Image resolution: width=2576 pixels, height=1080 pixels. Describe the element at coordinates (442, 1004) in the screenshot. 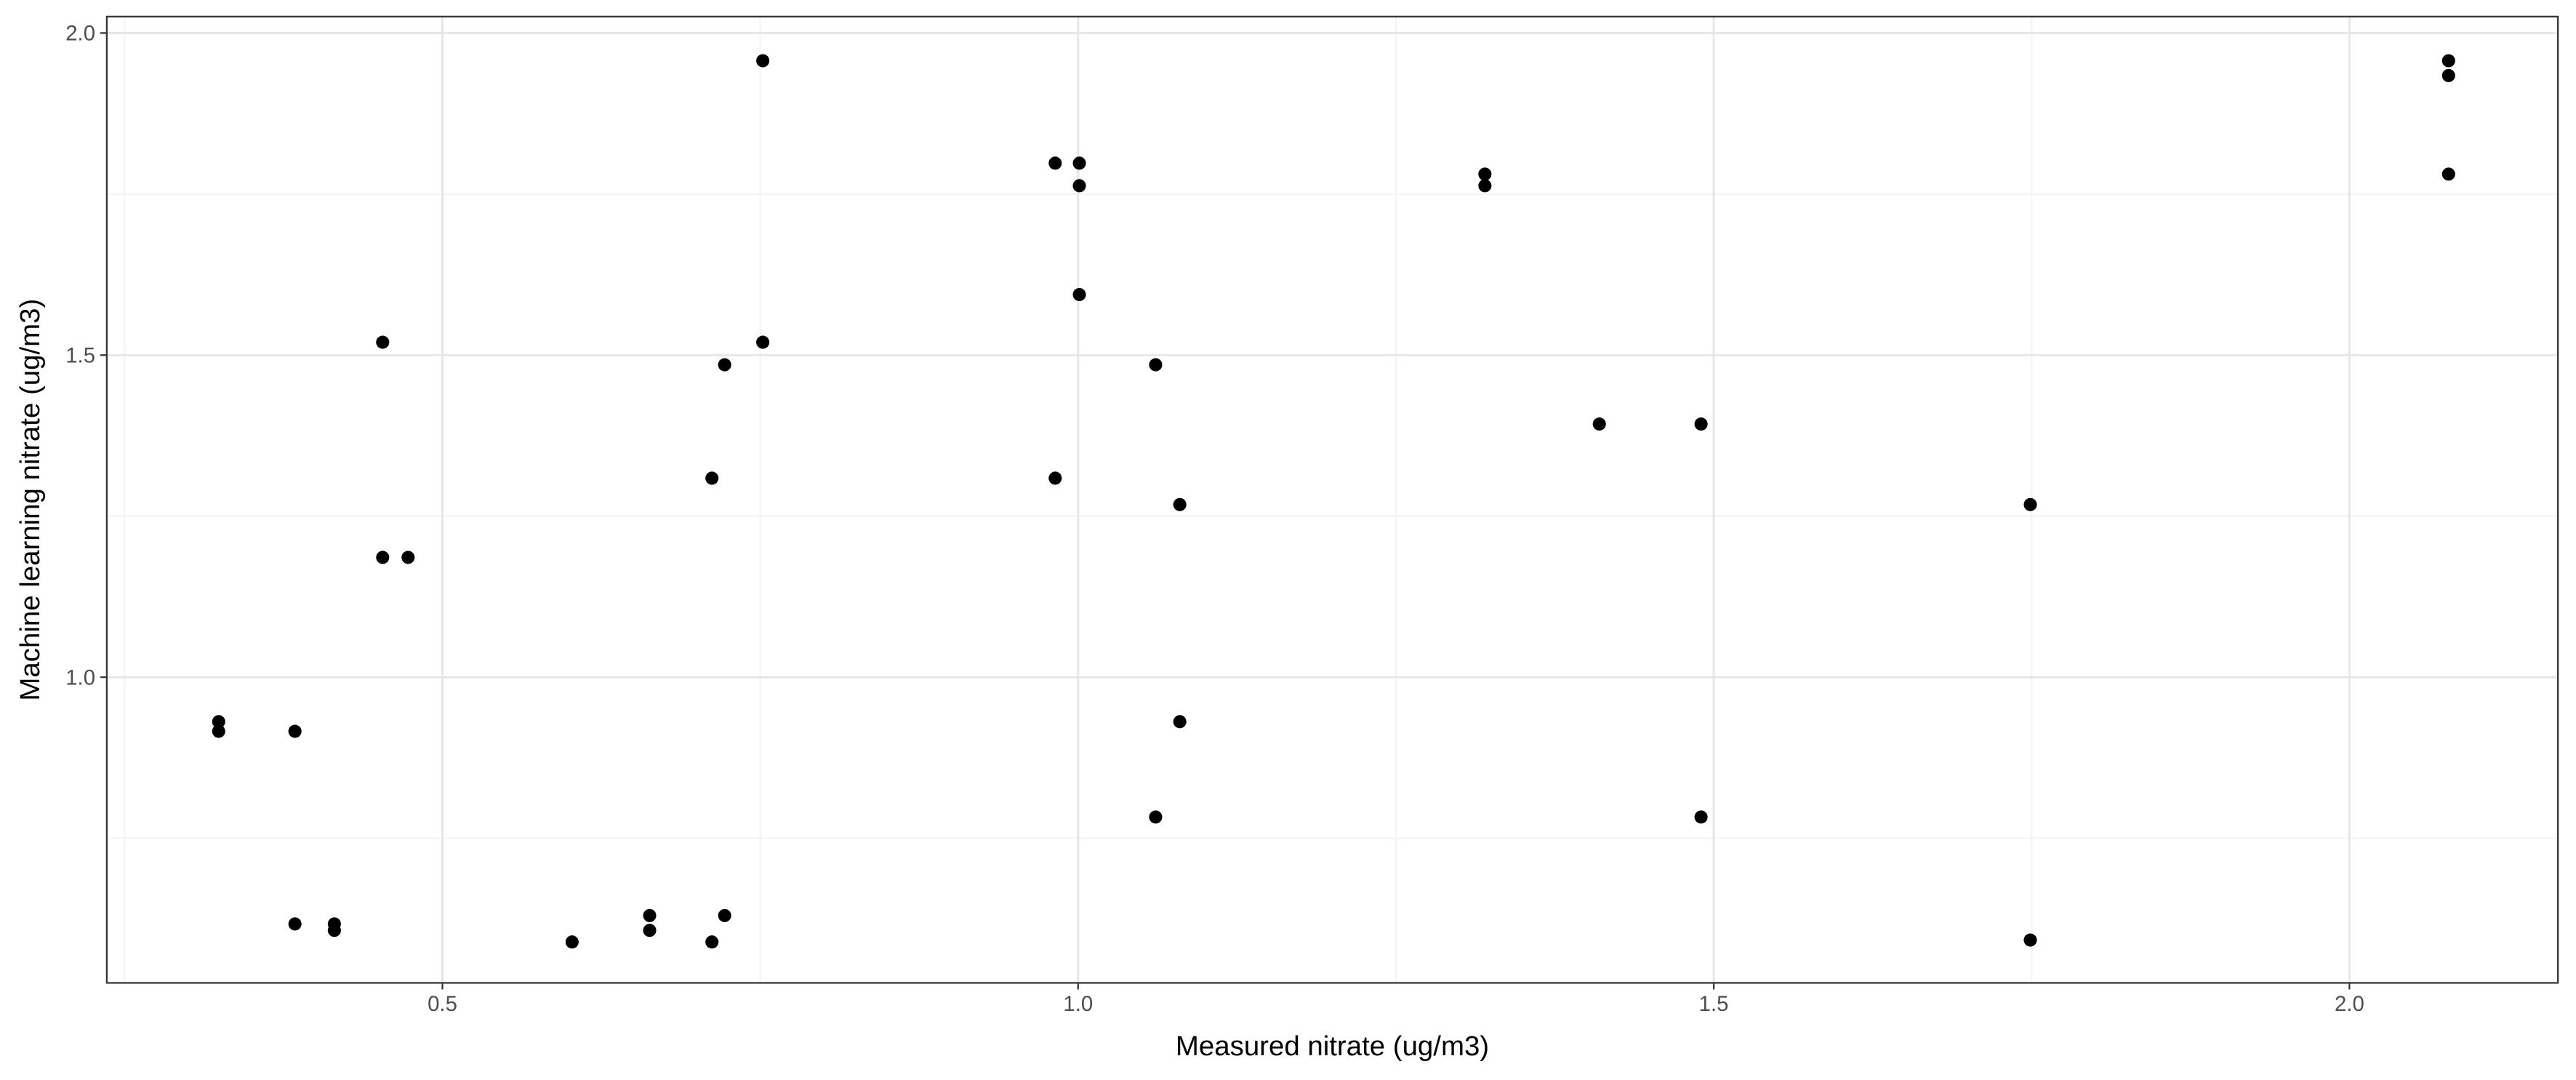

I see `x-tick-label: 0.5` at that location.